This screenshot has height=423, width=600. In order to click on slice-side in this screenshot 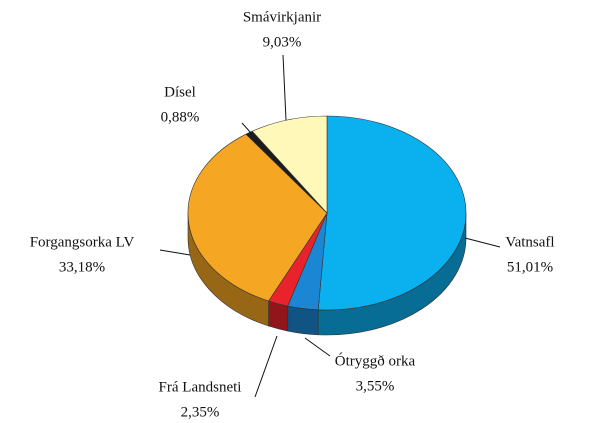, I will do `click(303, 320)`.